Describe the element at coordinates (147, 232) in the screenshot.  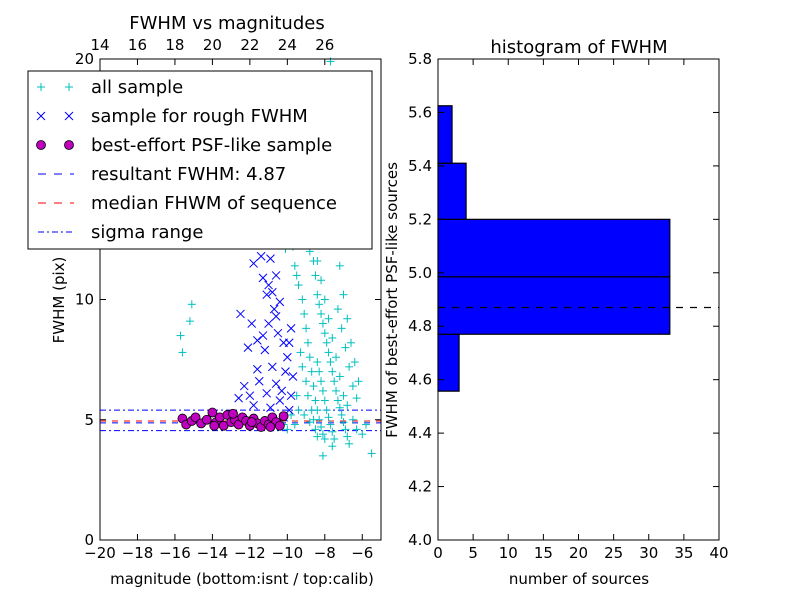
I see `legend-label: sigma range` at that location.